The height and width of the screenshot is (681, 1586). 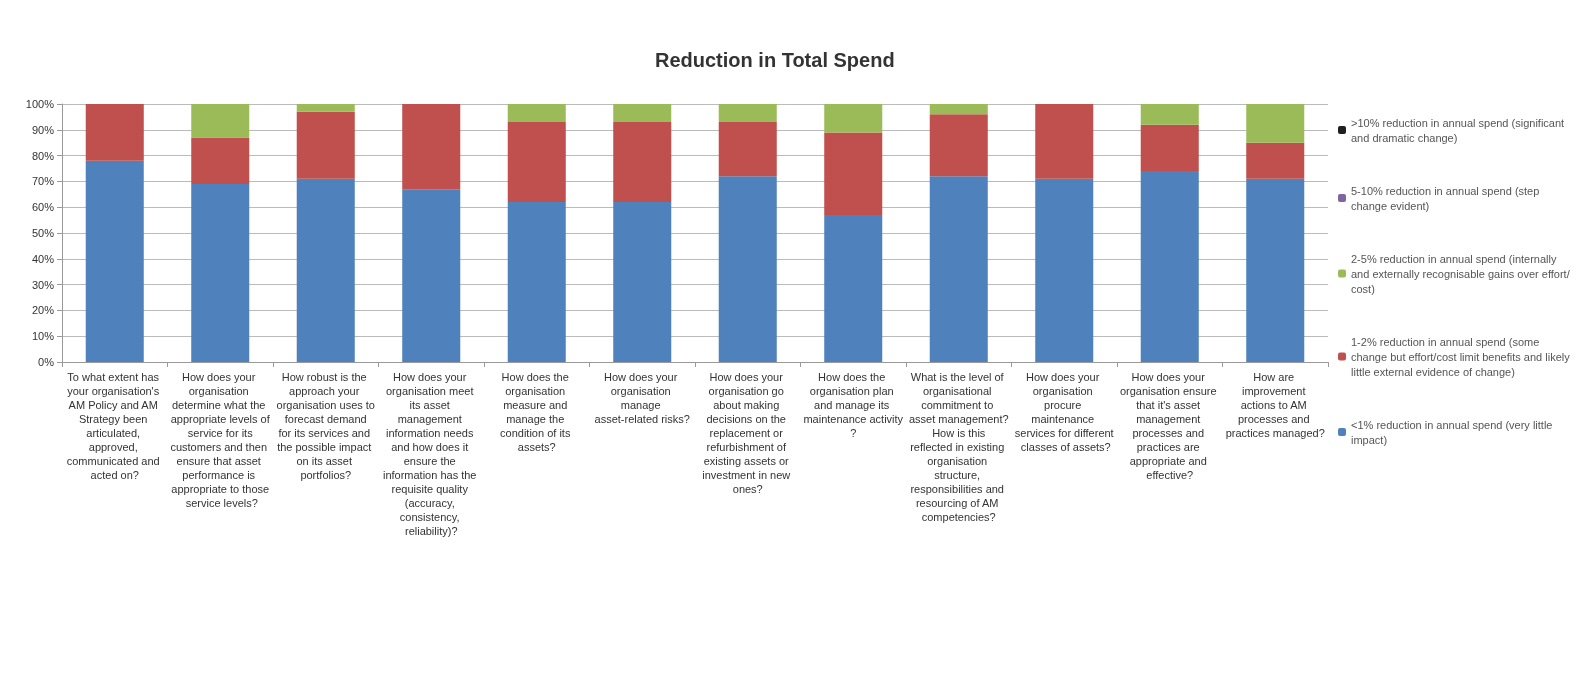 I want to click on x-tick-label: How does the organisation plan and manage its maintenance activity?, so click(x=853, y=405).